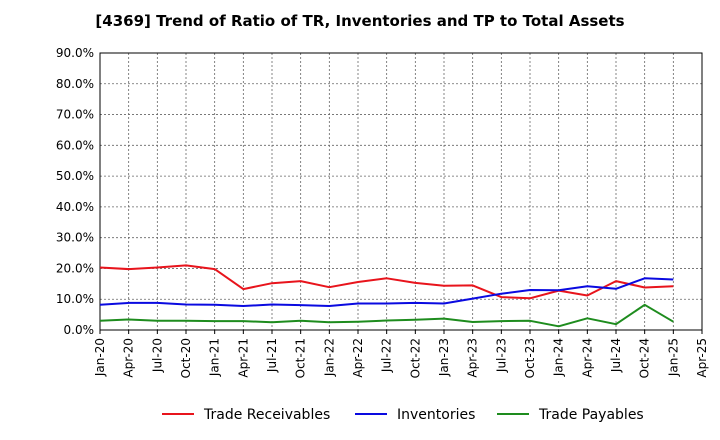 Image resolution: width=720 pixels, height=440 pixels. What do you see at coordinates (301, 358) in the screenshot?
I see `x-tick-label: Oct-21` at bounding box center [301, 358].